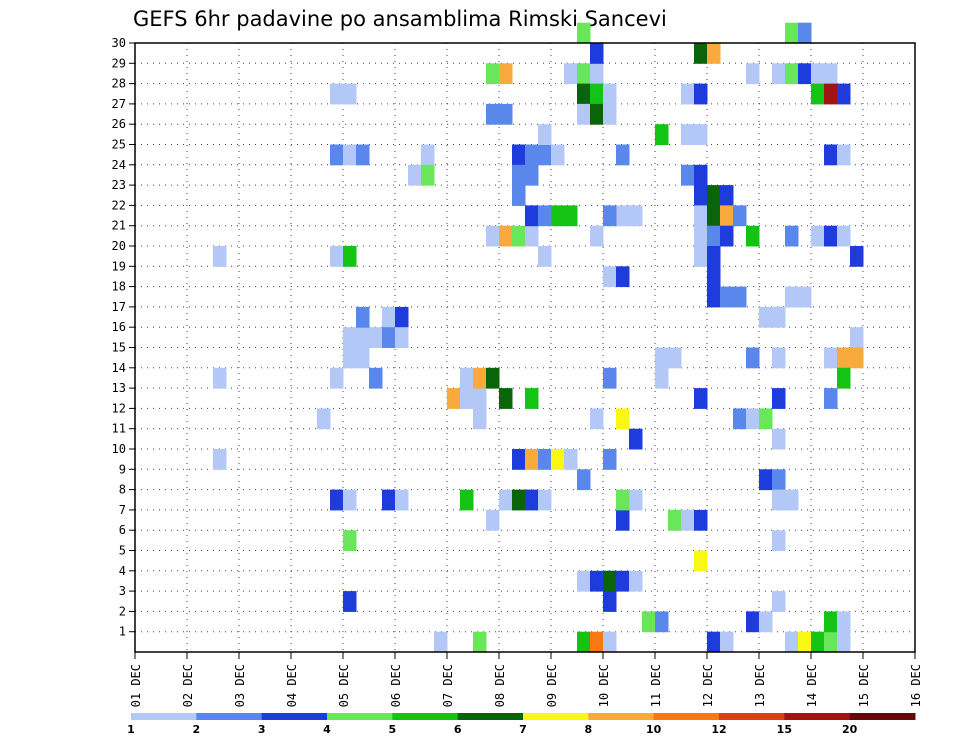  I want to click on x-tick-label: 05 DEC, so click(344, 685).